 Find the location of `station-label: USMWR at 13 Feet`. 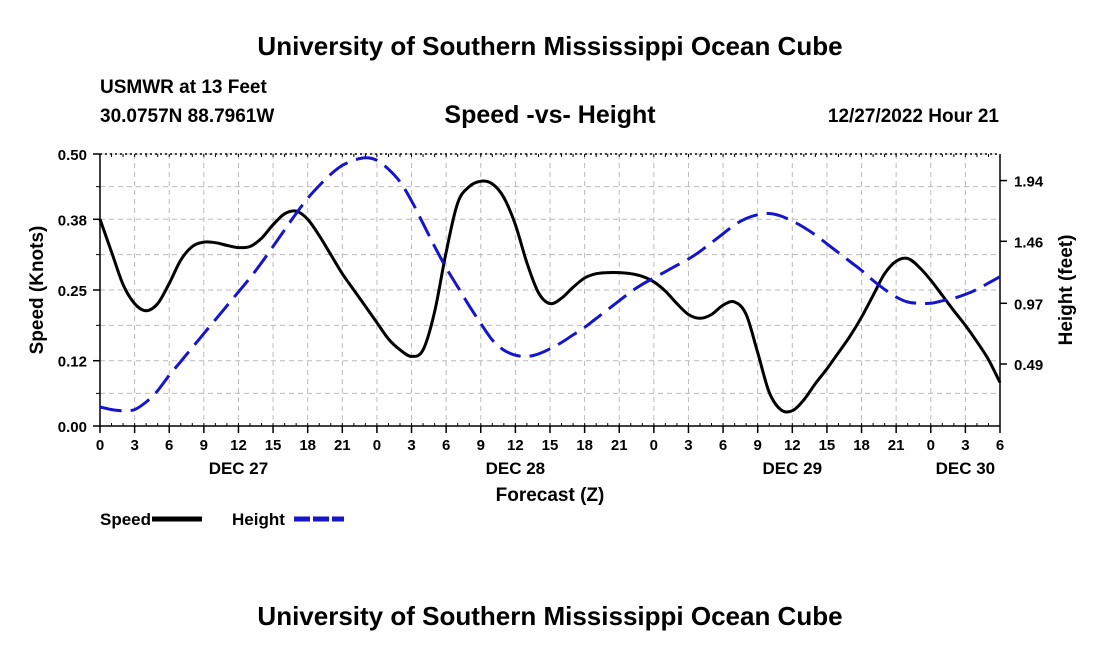

station-label: USMWR at 13 Feet is located at coordinates (183, 87).